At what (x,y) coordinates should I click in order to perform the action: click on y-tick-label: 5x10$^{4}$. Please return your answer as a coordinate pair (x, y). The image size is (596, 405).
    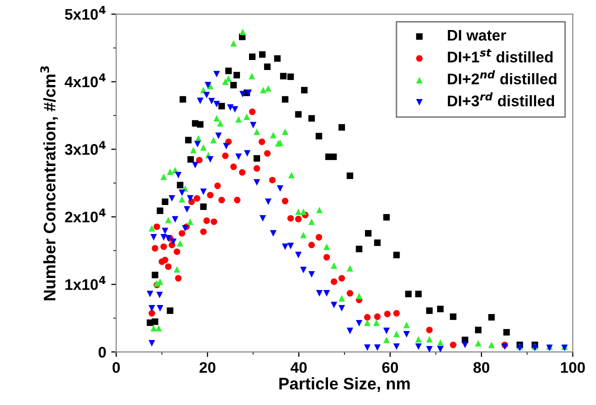
    Looking at the image, I should click on (85, 13).